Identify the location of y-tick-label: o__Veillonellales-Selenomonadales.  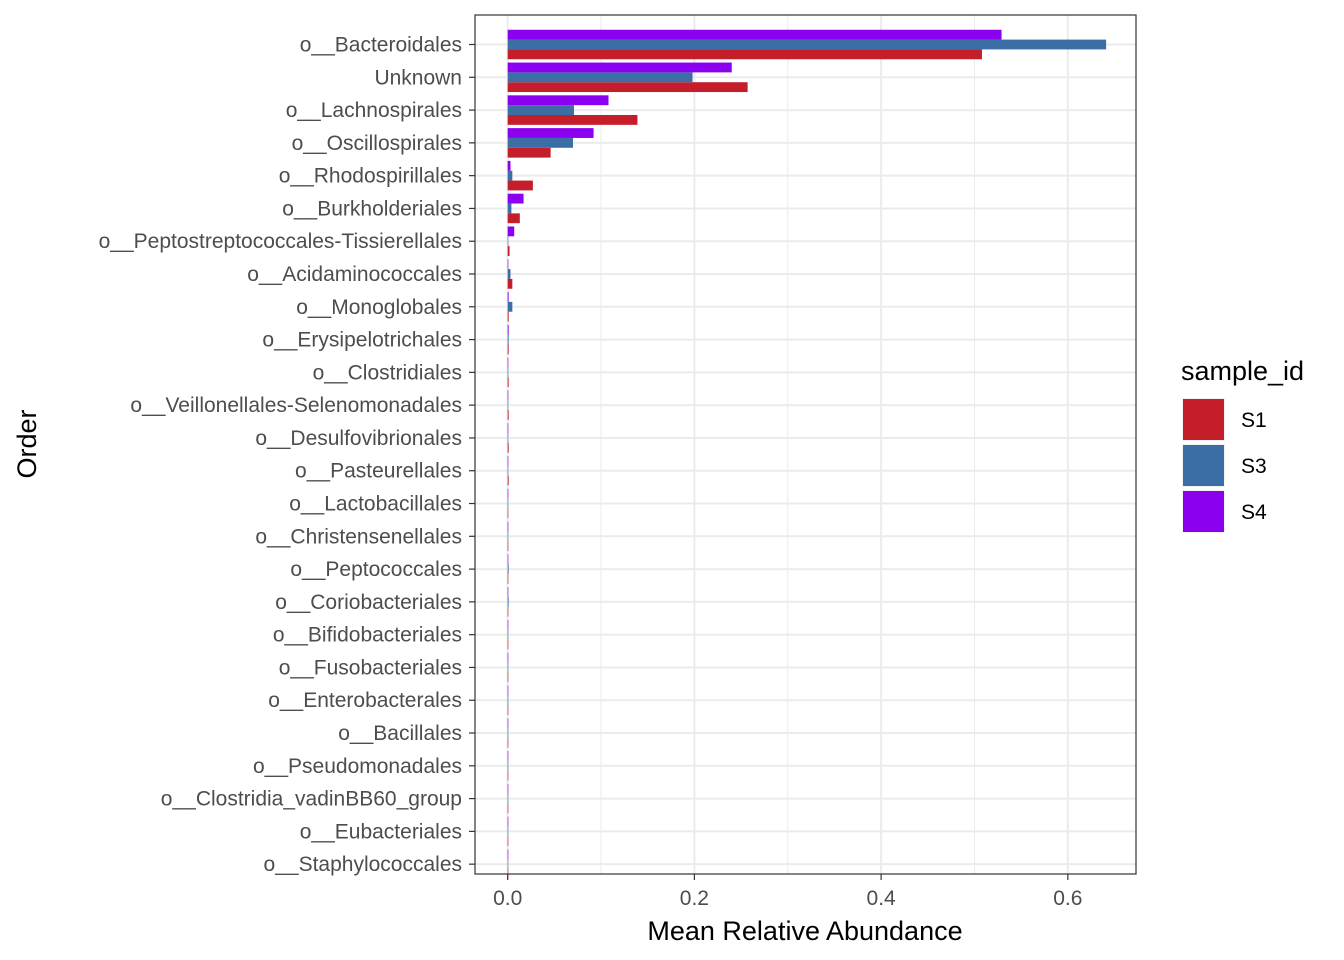
(296, 405).